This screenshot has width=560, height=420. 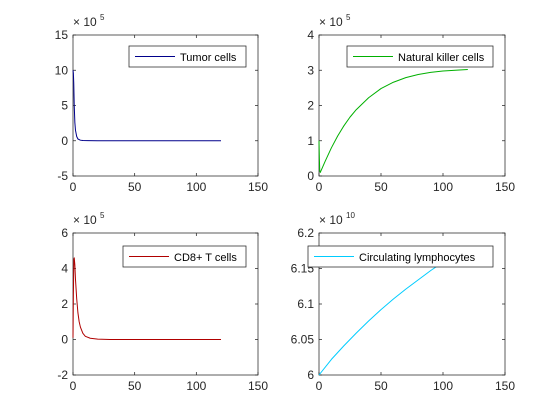 I want to click on nk-x-tick-label: 0, so click(x=319, y=187).